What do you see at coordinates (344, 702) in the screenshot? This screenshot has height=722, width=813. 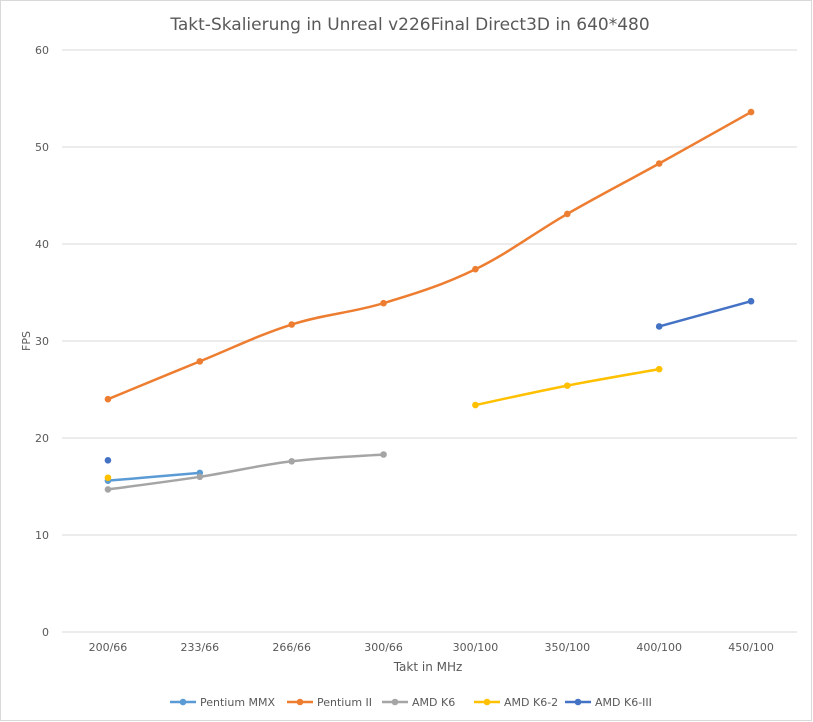 I see `legend-label: Pentium II` at bounding box center [344, 702].